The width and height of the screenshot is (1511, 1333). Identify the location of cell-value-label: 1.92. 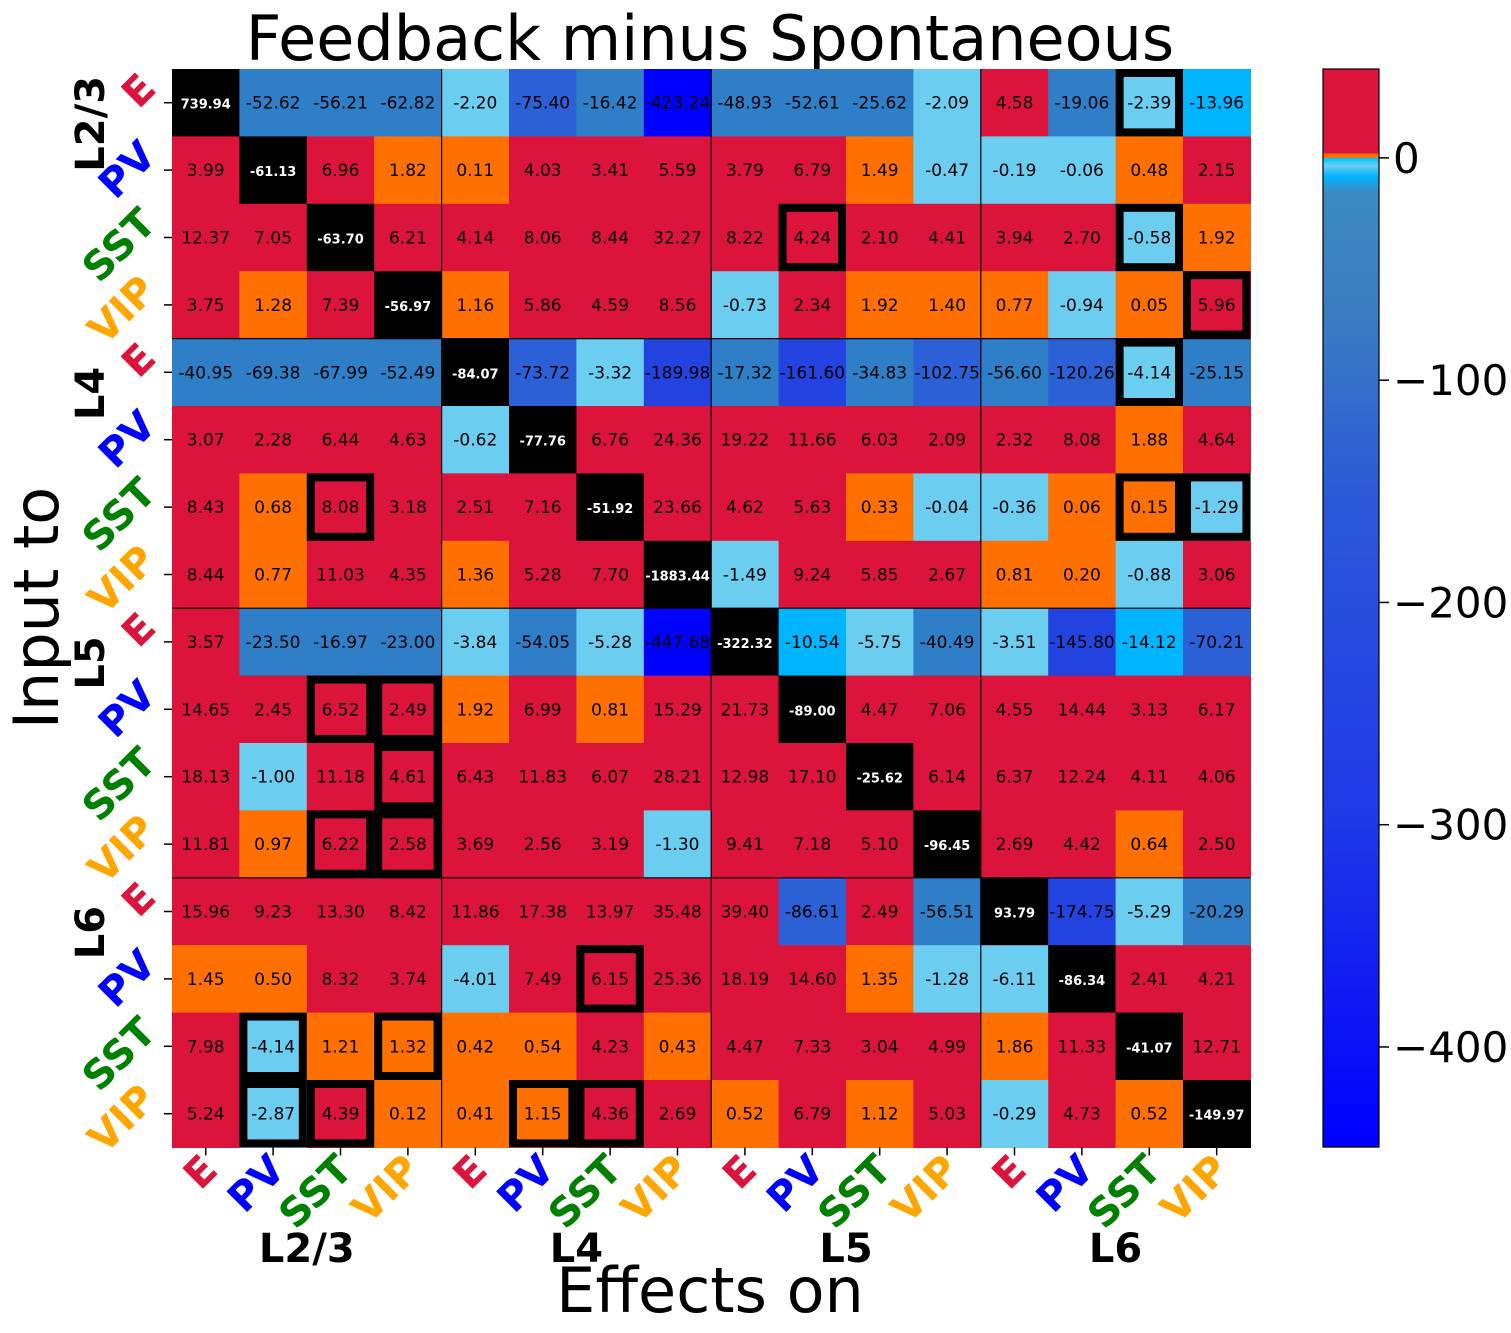
(475, 710).